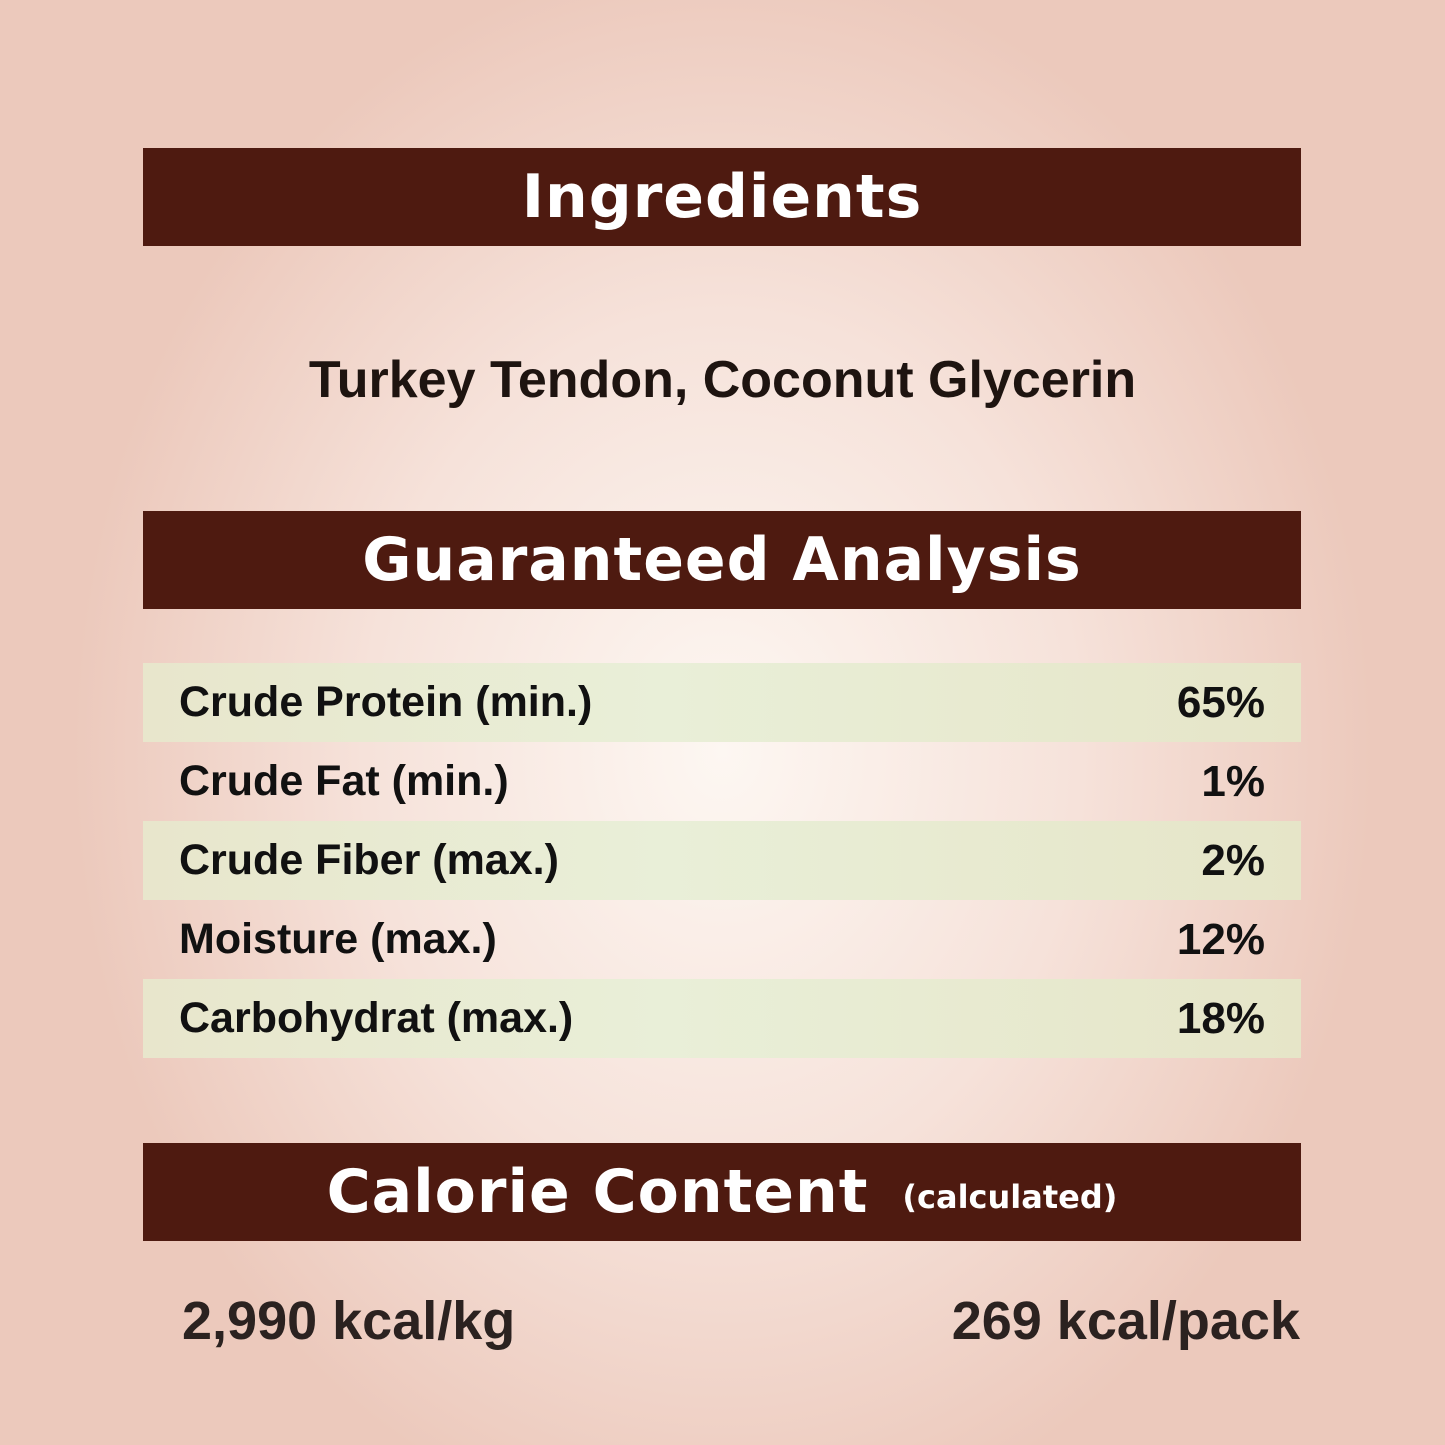  What do you see at coordinates (1220, 702) in the screenshot?
I see `row-value: 65%` at bounding box center [1220, 702].